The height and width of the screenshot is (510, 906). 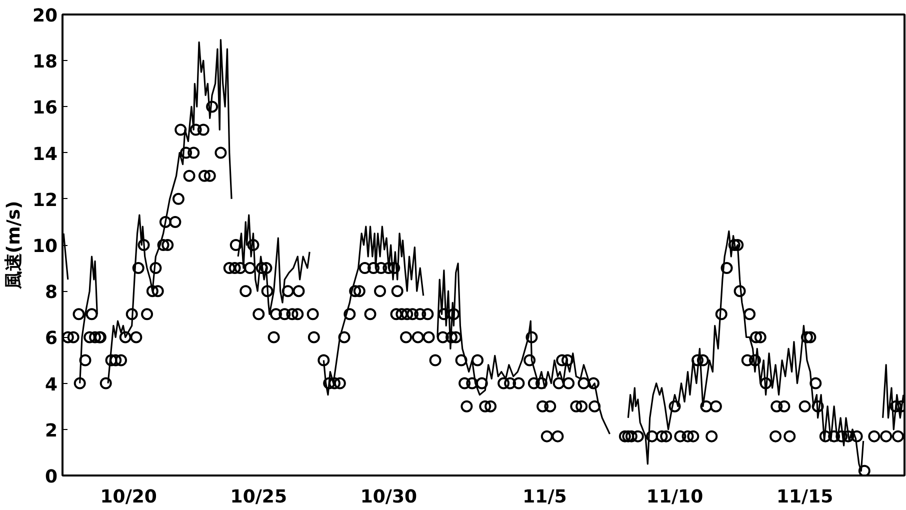 What do you see at coordinates (675, 497) in the screenshot?
I see `x-tick-label: 11/10` at bounding box center [675, 497].